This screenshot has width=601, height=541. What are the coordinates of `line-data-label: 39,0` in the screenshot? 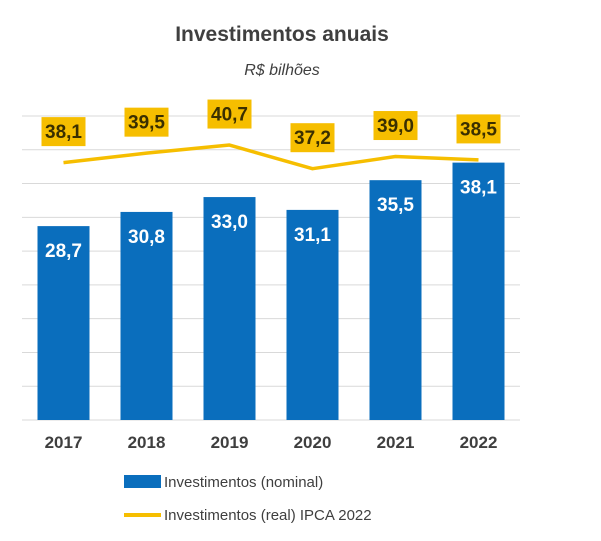 It's located at (395, 126).